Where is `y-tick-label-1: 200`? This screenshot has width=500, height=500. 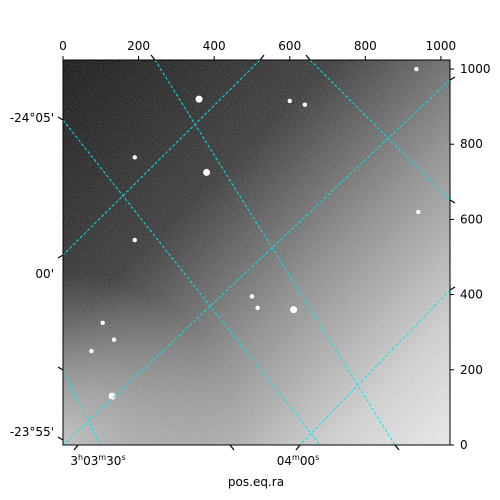 y-tick-label-1: 200 is located at coordinates (471, 370).